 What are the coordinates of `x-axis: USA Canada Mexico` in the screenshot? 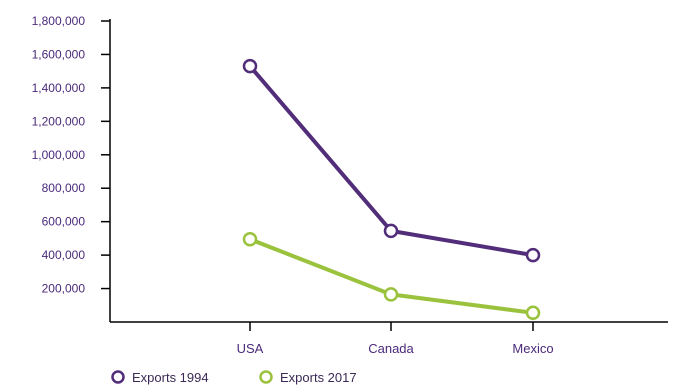 It's located at (389, 338).